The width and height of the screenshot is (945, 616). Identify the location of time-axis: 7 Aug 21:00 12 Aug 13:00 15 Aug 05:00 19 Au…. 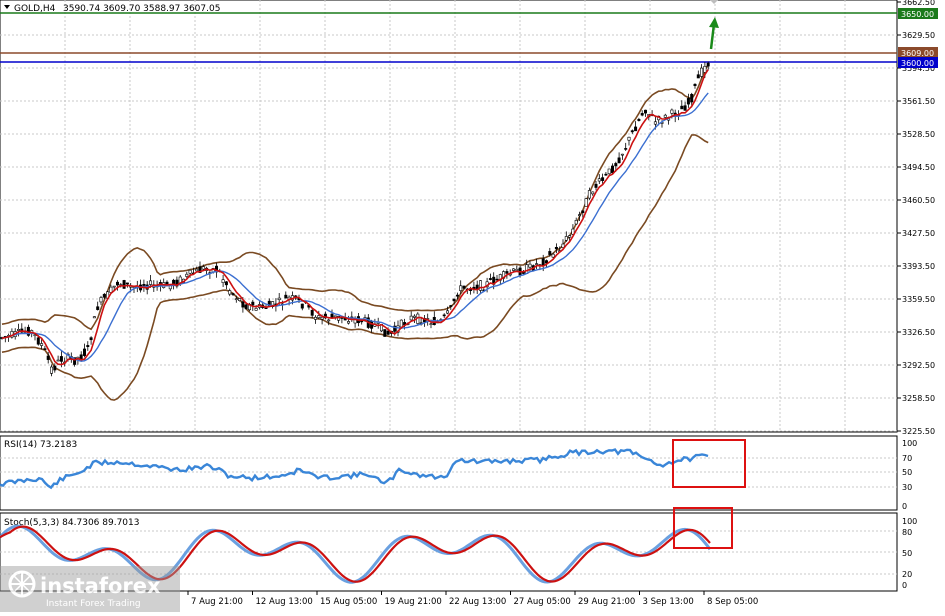
(472, 599).